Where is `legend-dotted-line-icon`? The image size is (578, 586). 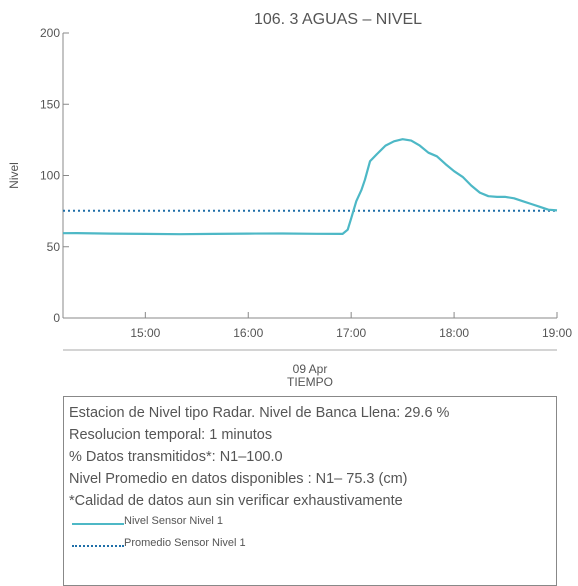
legend-dotted-line-icon is located at coordinates (98, 546).